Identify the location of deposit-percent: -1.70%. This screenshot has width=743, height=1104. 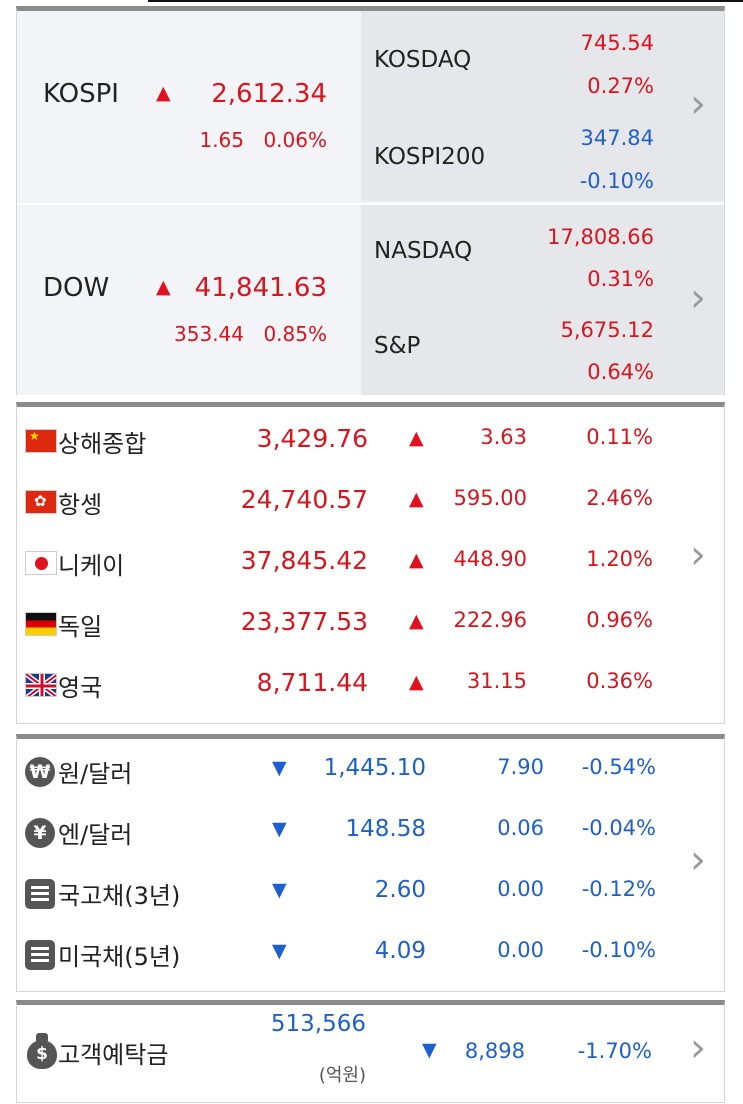
(614, 1051).